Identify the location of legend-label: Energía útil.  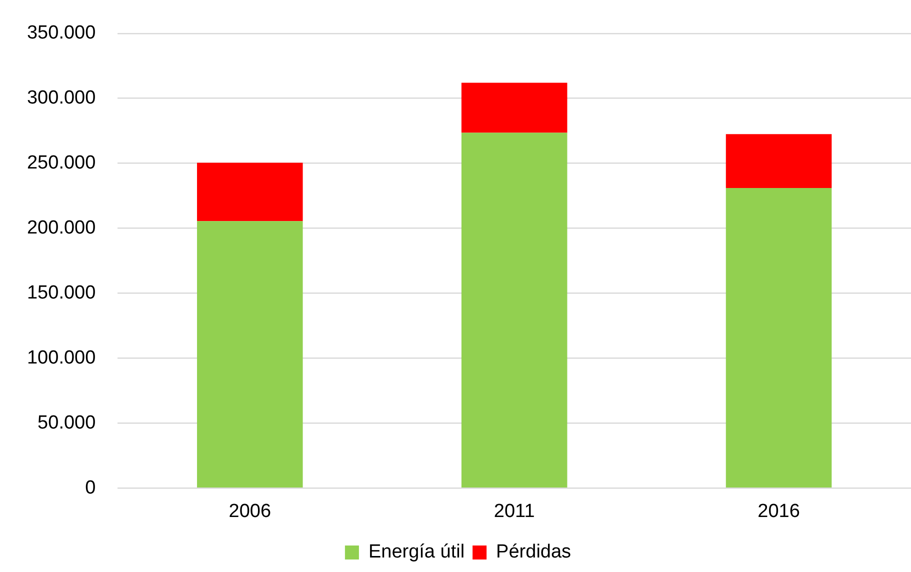
(416, 552).